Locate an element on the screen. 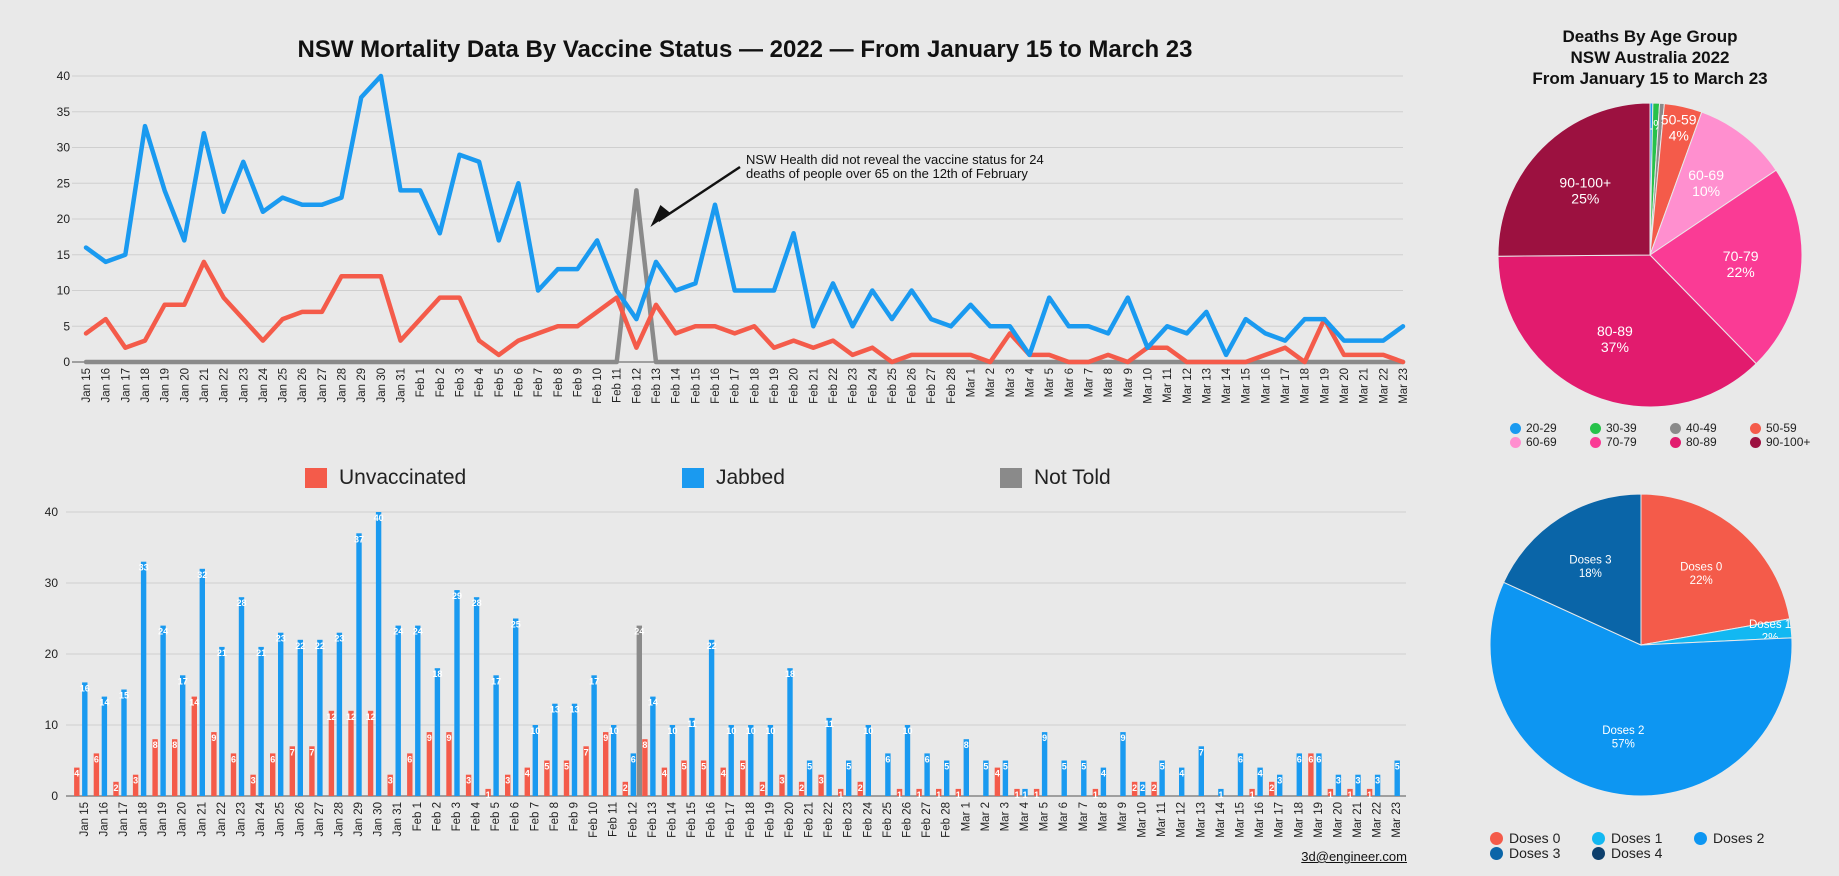 The height and width of the screenshot is (876, 1839). bar-data-label: 28 is located at coordinates (241, 603).